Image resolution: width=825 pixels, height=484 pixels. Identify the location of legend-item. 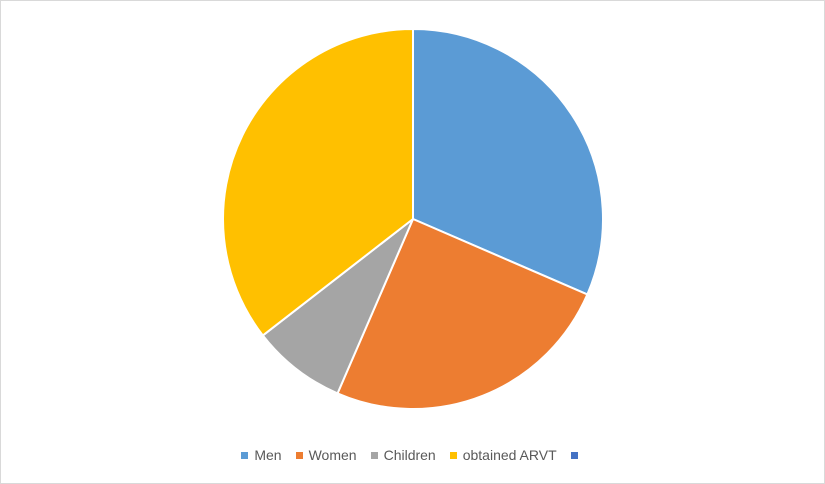
(577, 455).